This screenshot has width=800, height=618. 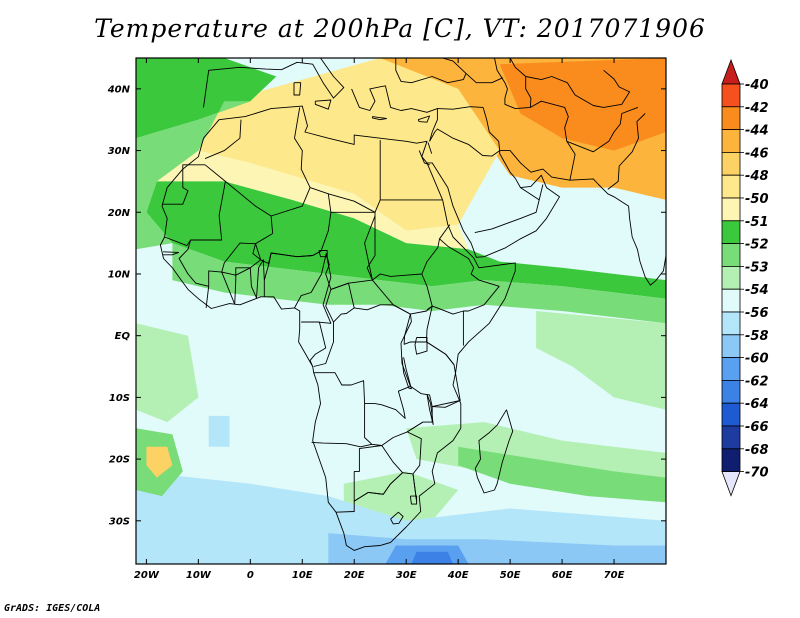 What do you see at coordinates (313, 288) in the screenshot?
I see `border-cameroon` at bounding box center [313, 288].